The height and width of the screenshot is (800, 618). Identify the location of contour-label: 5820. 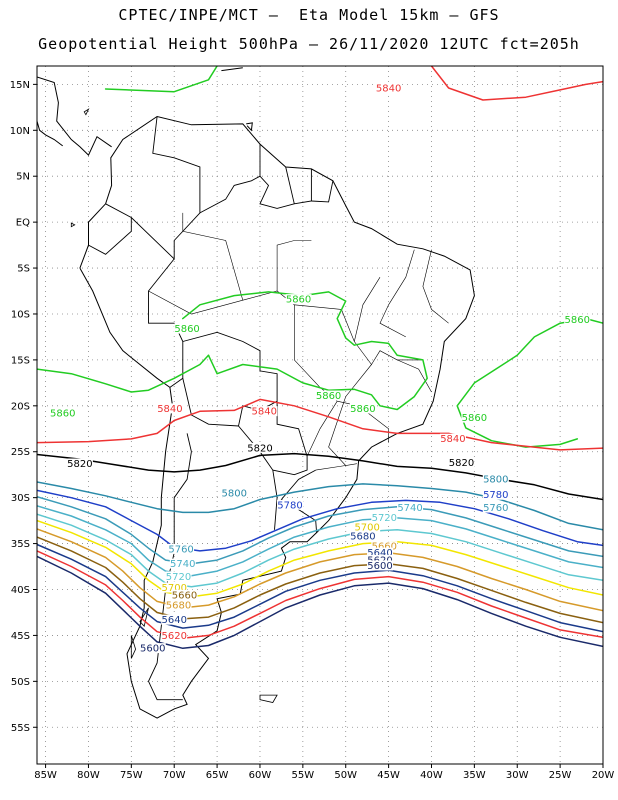
(79, 464).